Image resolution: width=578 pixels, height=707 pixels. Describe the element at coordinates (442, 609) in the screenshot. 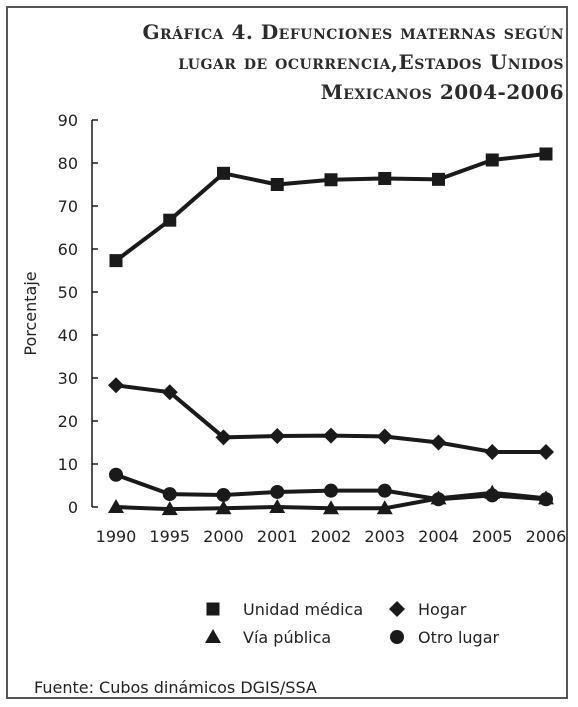

I see `legend-label-hogar: Hogar` at that location.